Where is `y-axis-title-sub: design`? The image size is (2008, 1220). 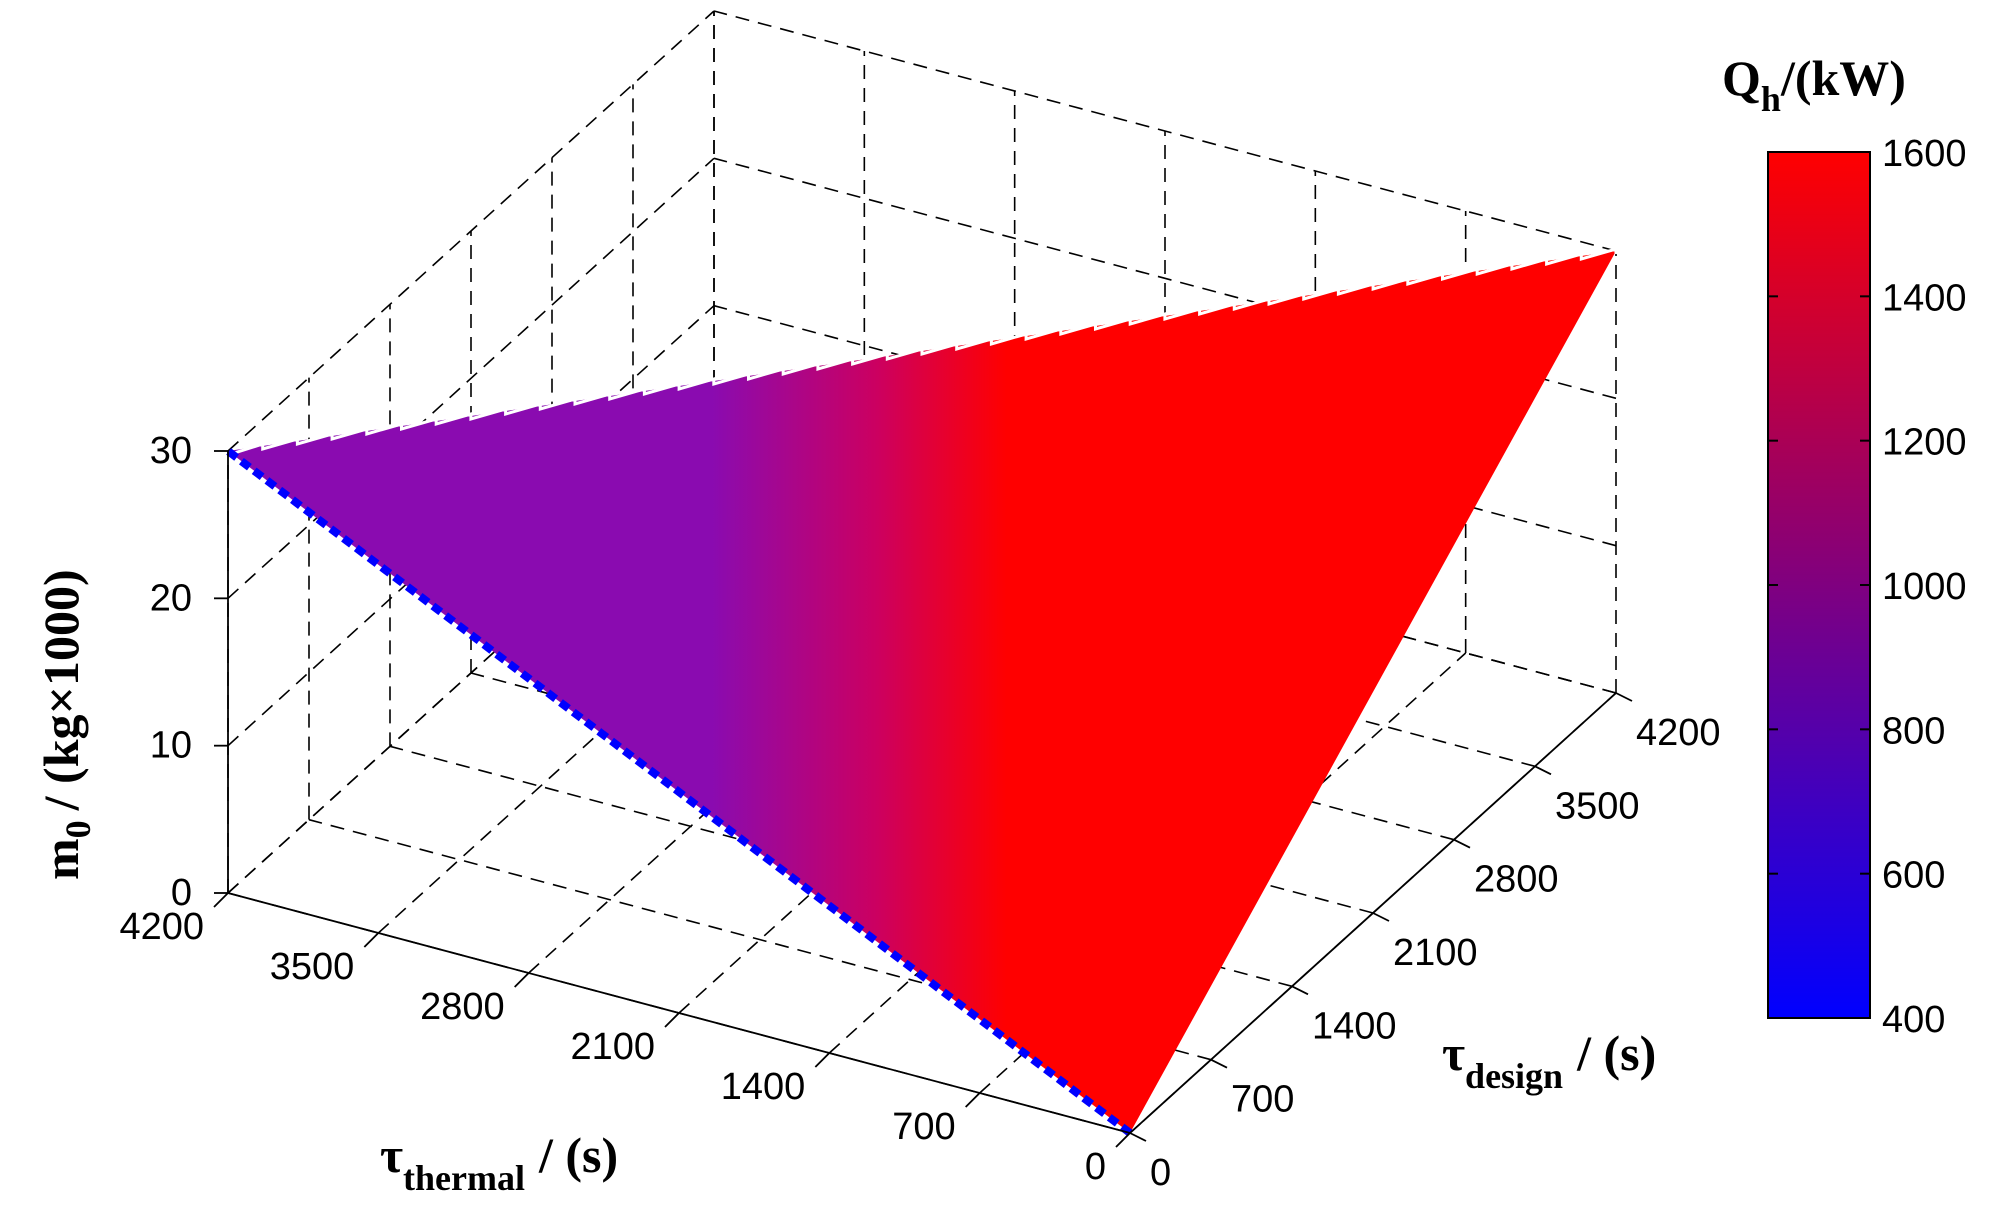
y-axis-title-sub: design is located at coordinates (1514, 1076).